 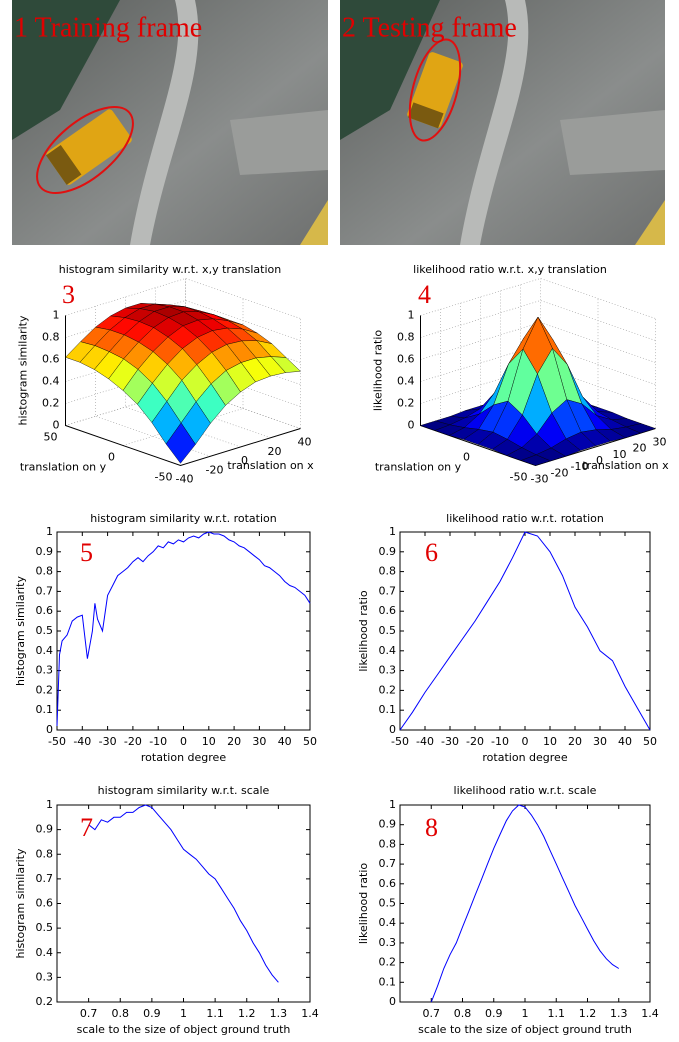 I want to click on z-tick-label: 1, so click(x=56, y=315).